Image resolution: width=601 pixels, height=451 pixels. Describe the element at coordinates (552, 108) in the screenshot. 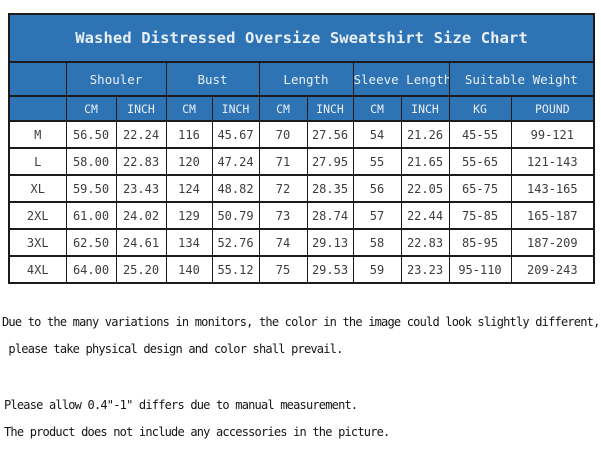

I see `unit-header-weight-pound: POUND` at that location.